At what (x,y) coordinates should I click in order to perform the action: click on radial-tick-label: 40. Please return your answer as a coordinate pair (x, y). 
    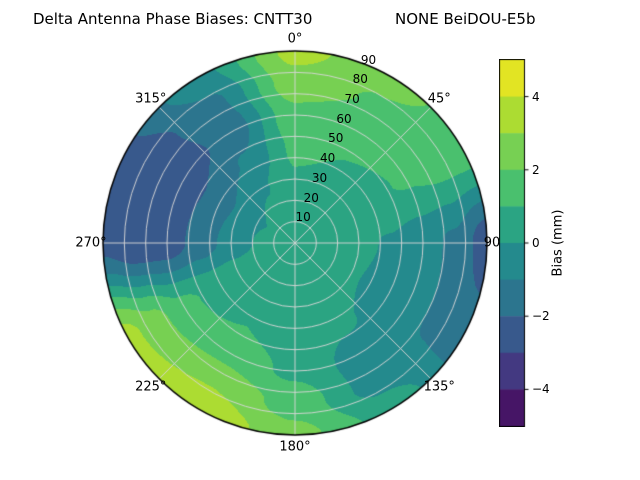
    Looking at the image, I should click on (328, 158).